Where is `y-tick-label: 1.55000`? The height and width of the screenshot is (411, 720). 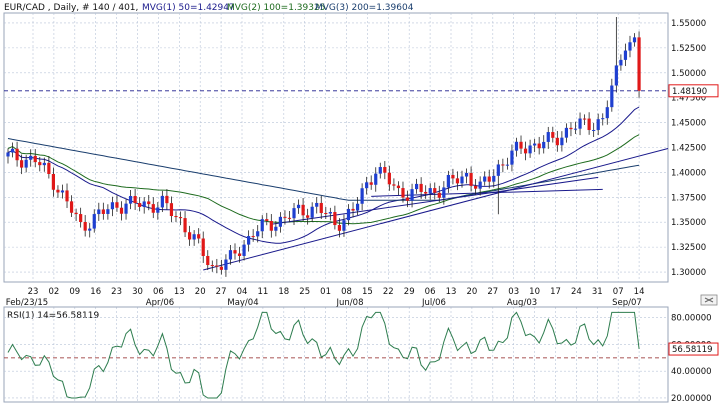
y-tick-label: 1.55000 is located at coordinates (688, 24).